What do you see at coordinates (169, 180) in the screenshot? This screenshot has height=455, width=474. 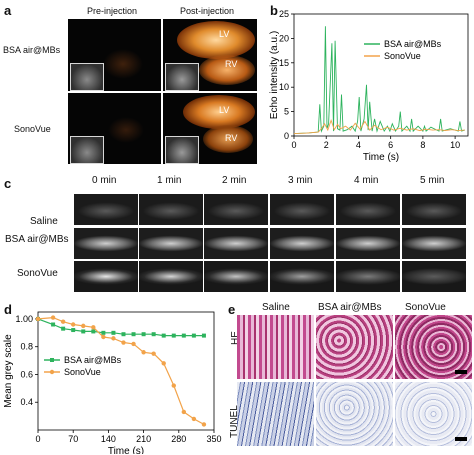 I see `panel-c-col-header: 1 min` at bounding box center [169, 180].